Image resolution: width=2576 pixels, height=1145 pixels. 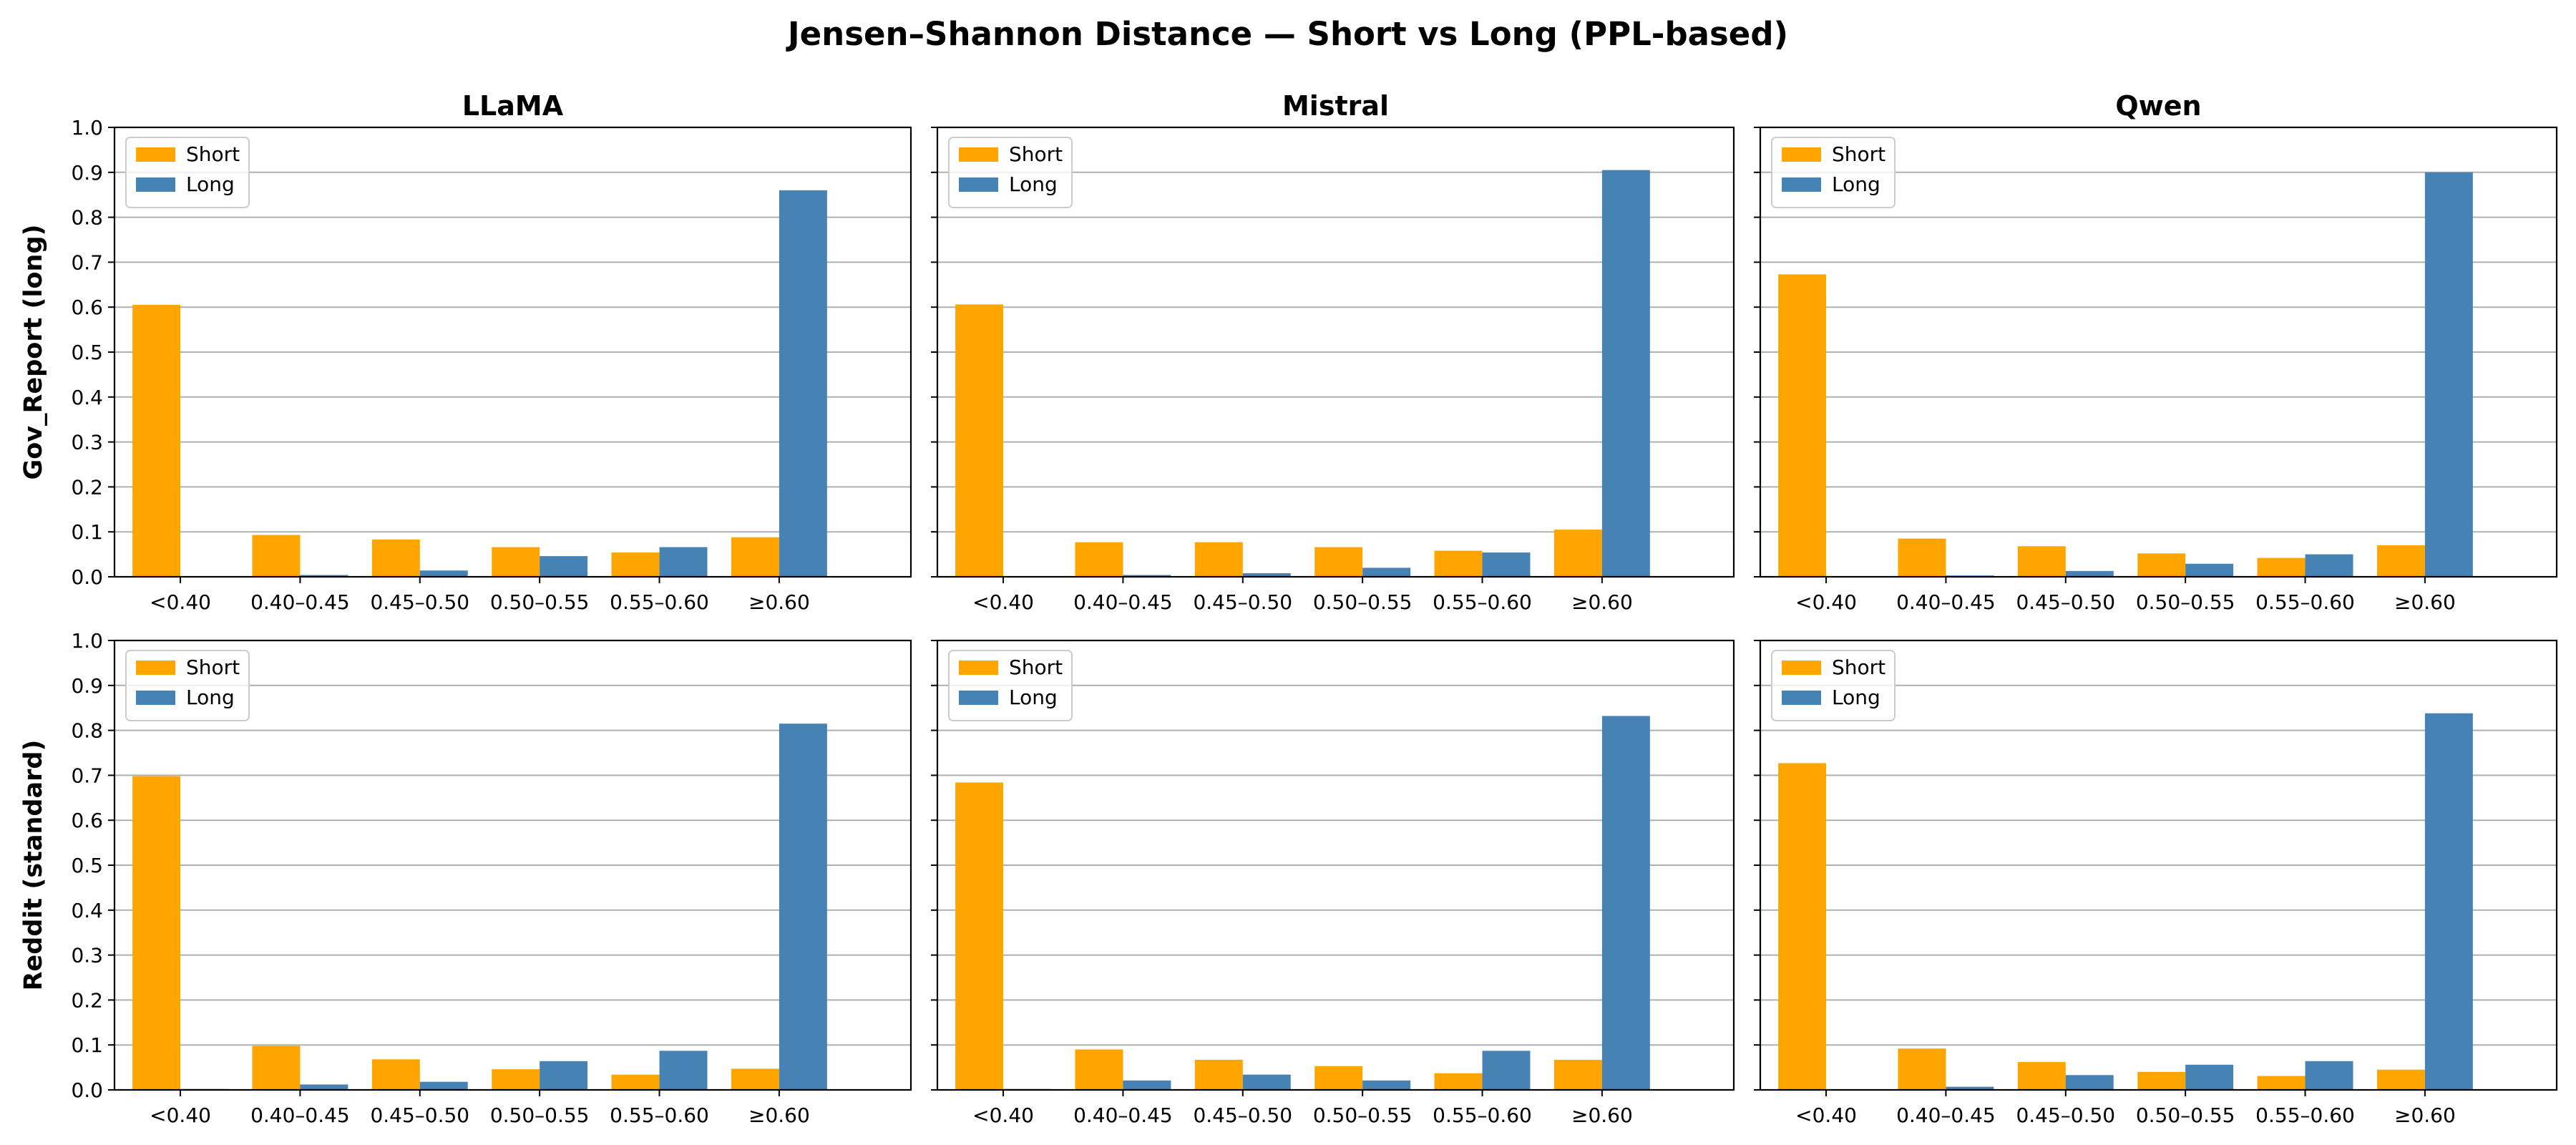 I want to click on y-tick-label: 0.0, so click(x=87, y=577).